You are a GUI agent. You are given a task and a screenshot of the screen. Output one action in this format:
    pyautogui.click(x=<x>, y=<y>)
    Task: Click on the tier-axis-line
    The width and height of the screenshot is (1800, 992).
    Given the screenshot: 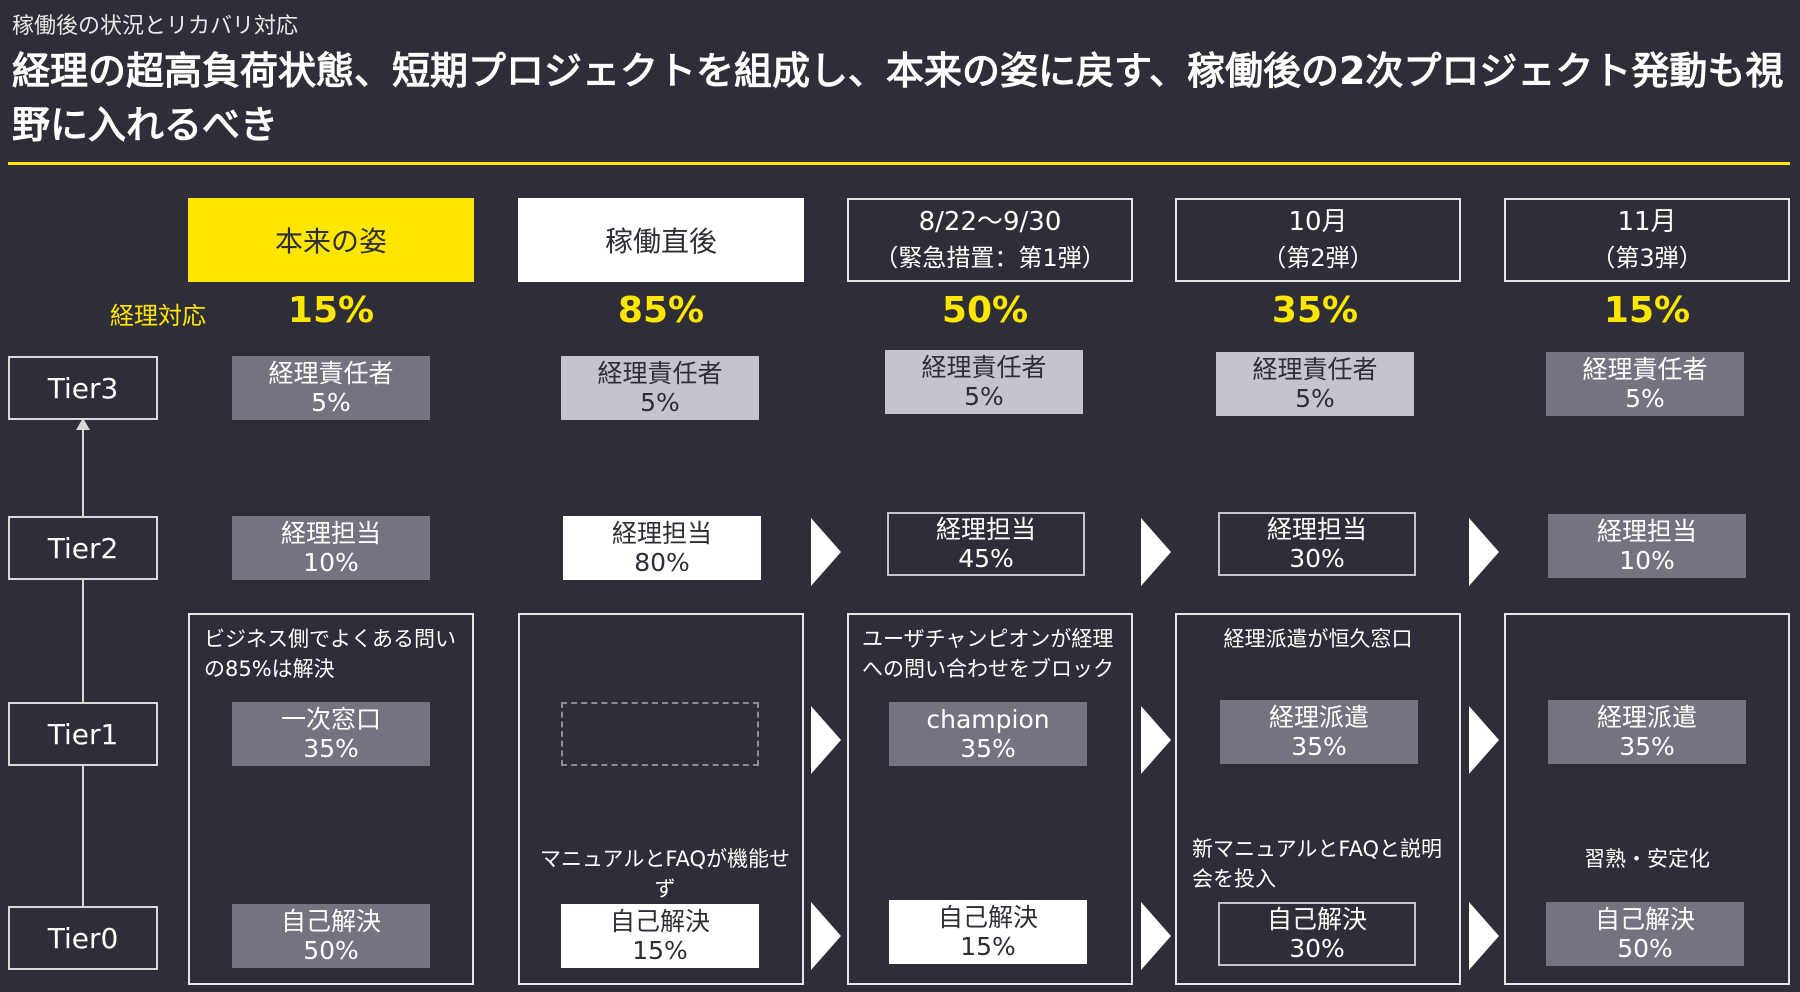 What is the action you would take?
    pyautogui.click(x=83, y=668)
    